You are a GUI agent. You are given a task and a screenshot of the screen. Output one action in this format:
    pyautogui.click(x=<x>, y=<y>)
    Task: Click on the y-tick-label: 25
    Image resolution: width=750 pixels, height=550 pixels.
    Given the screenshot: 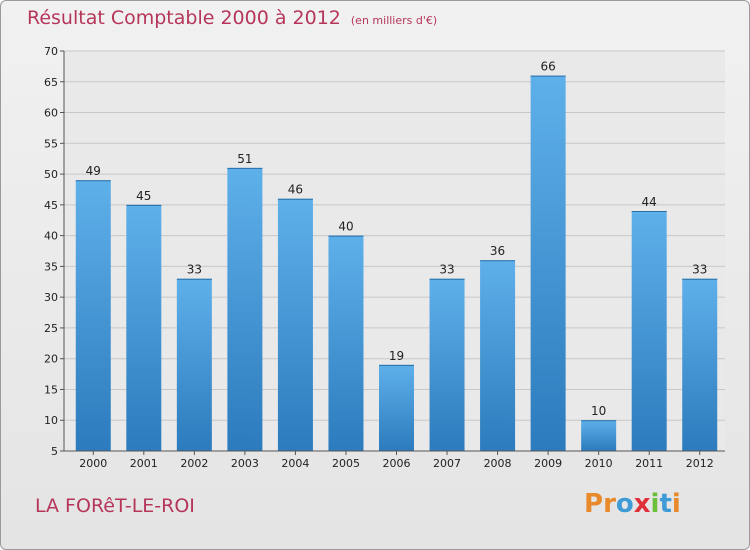 What is the action you would take?
    pyautogui.click(x=51, y=328)
    